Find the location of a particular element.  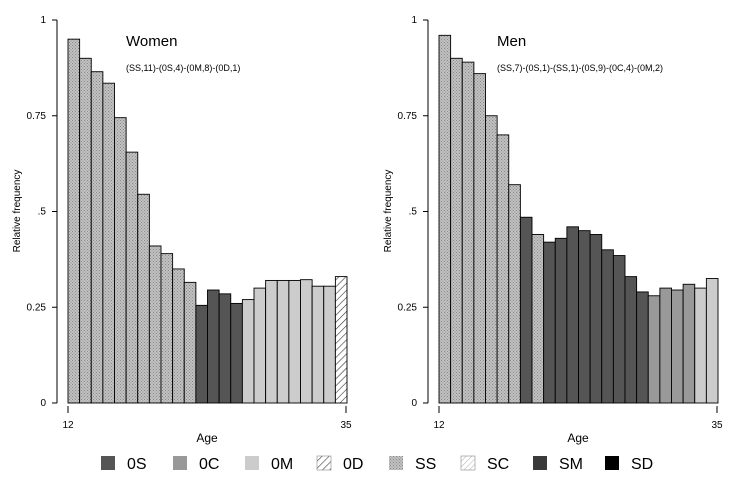

men-x-tick-label-start: 12 is located at coordinates (439, 425).